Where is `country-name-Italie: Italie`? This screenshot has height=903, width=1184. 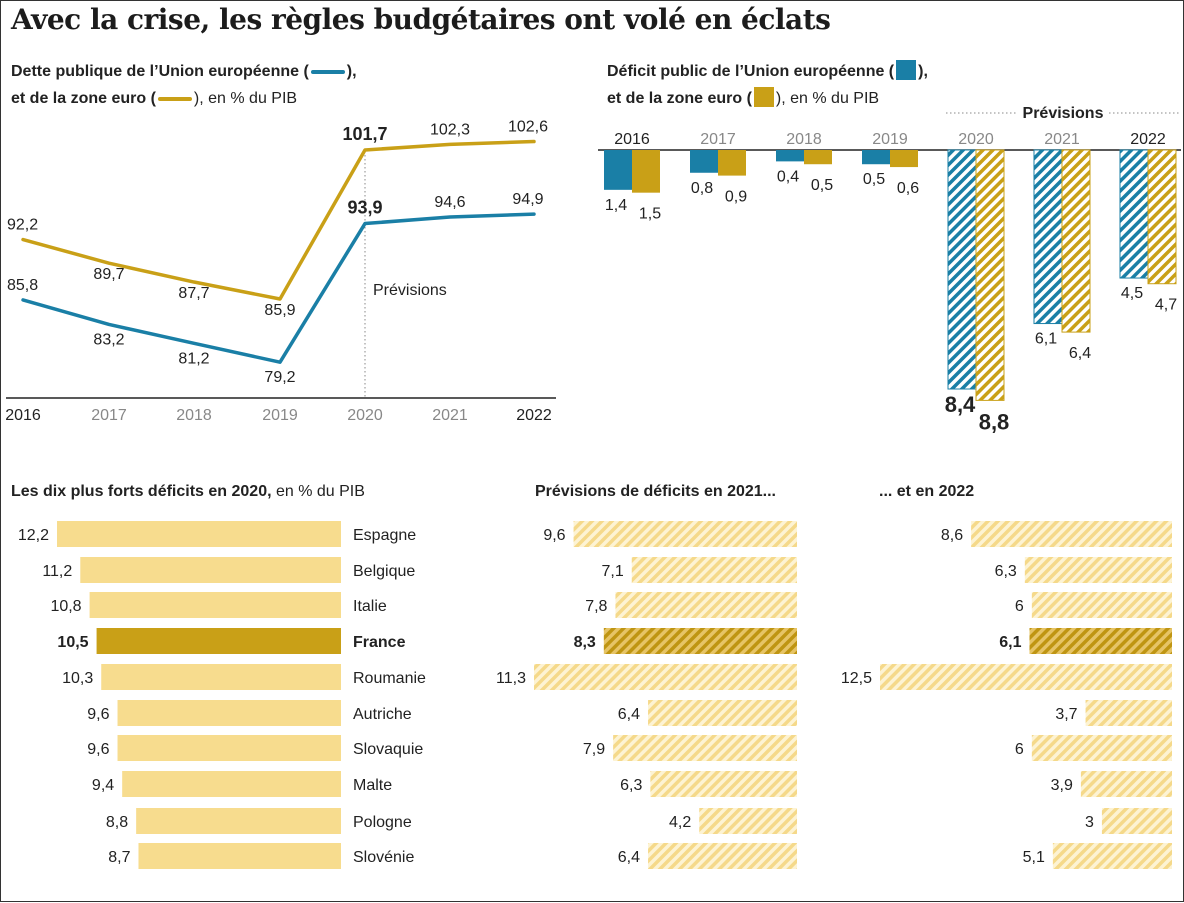 country-name-Italie: Italie is located at coordinates (370, 606).